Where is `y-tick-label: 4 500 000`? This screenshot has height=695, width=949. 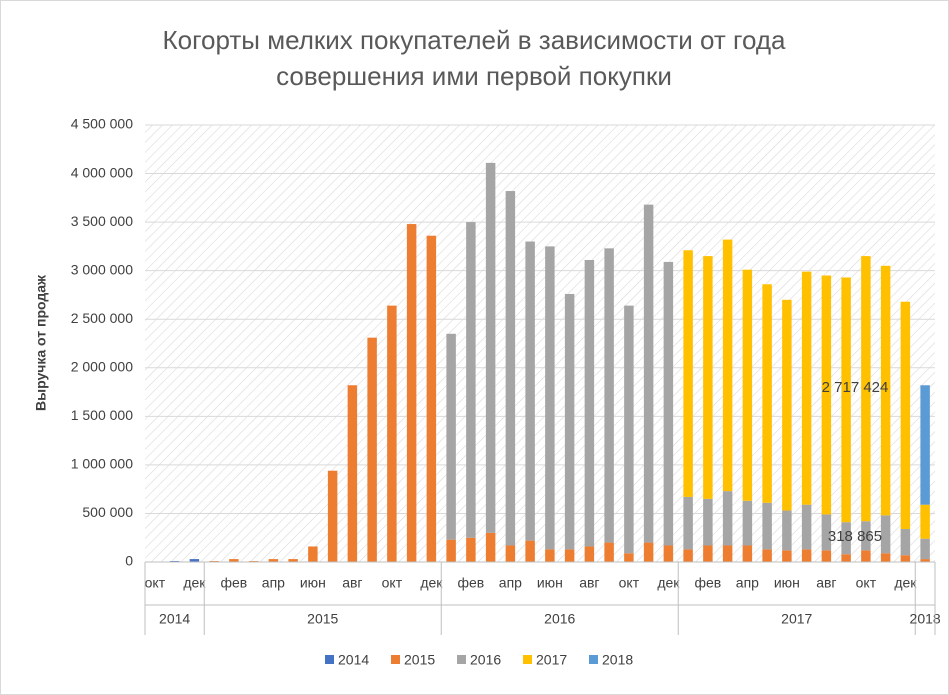
y-tick-label: 4 500 000 is located at coordinates (102, 124).